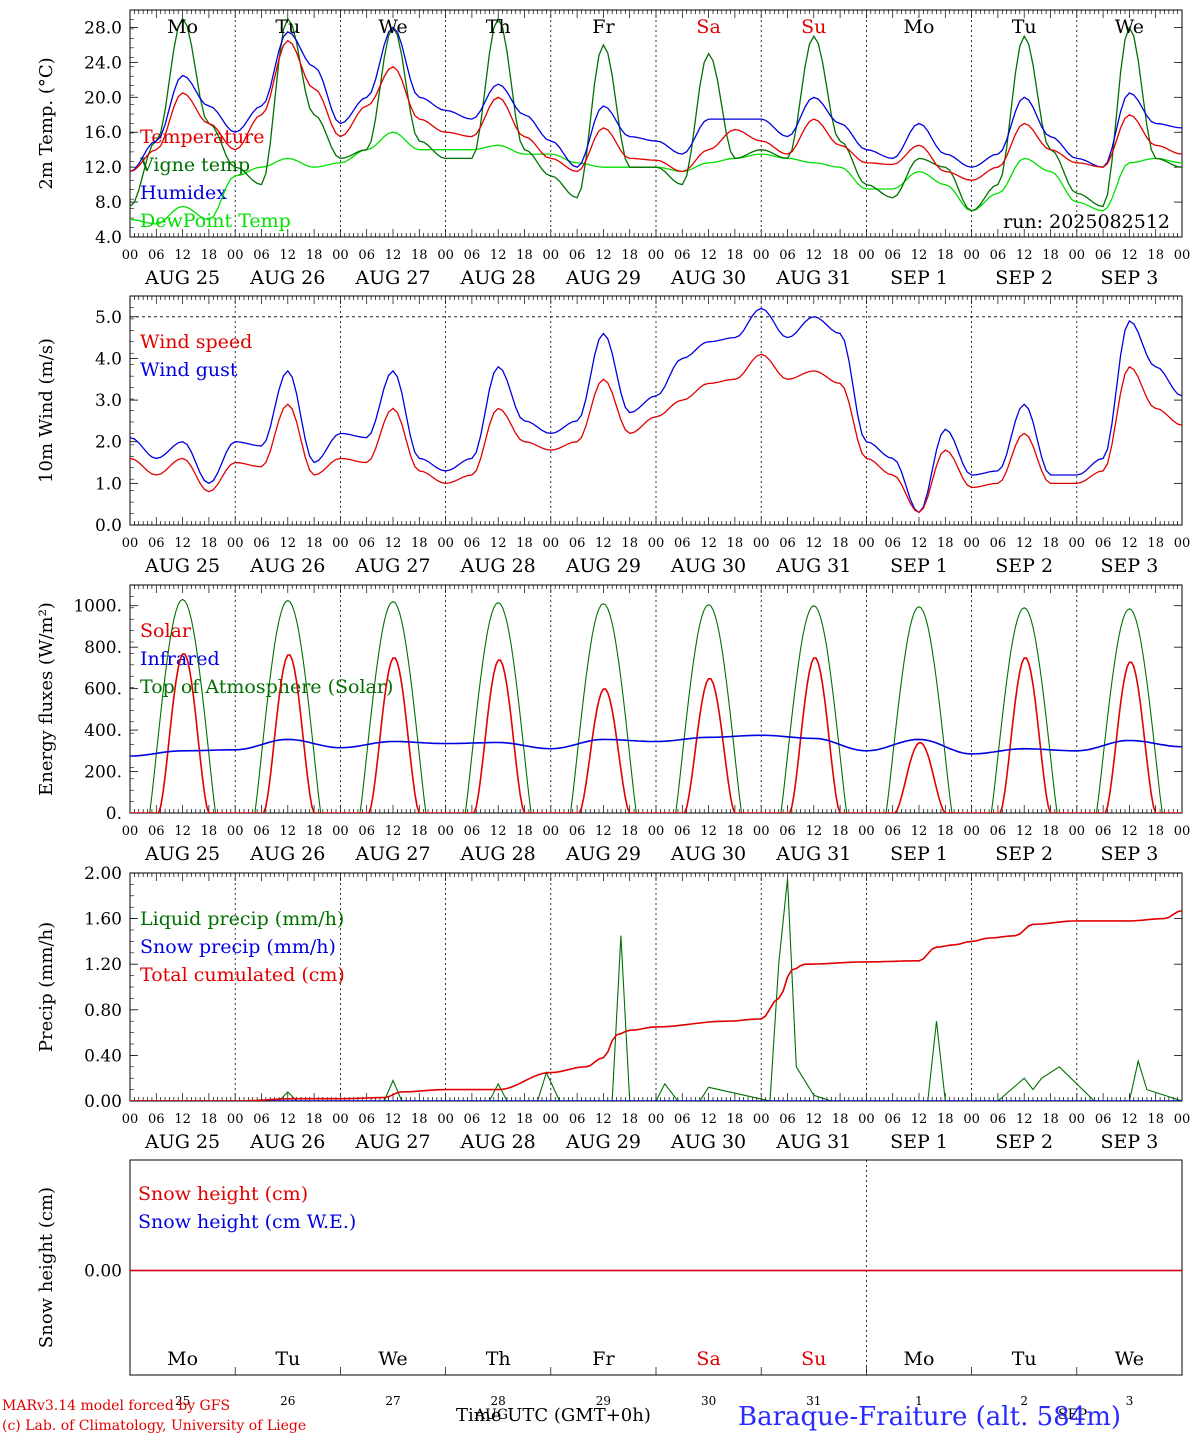 Image resolution: width=1194 pixels, height=1440 pixels. What do you see at coordinates (242, 975) in the screenshot?
I see `legend-total-cumulated-cm-: Total cumulated (cm)` at bounding box center [242, 975].